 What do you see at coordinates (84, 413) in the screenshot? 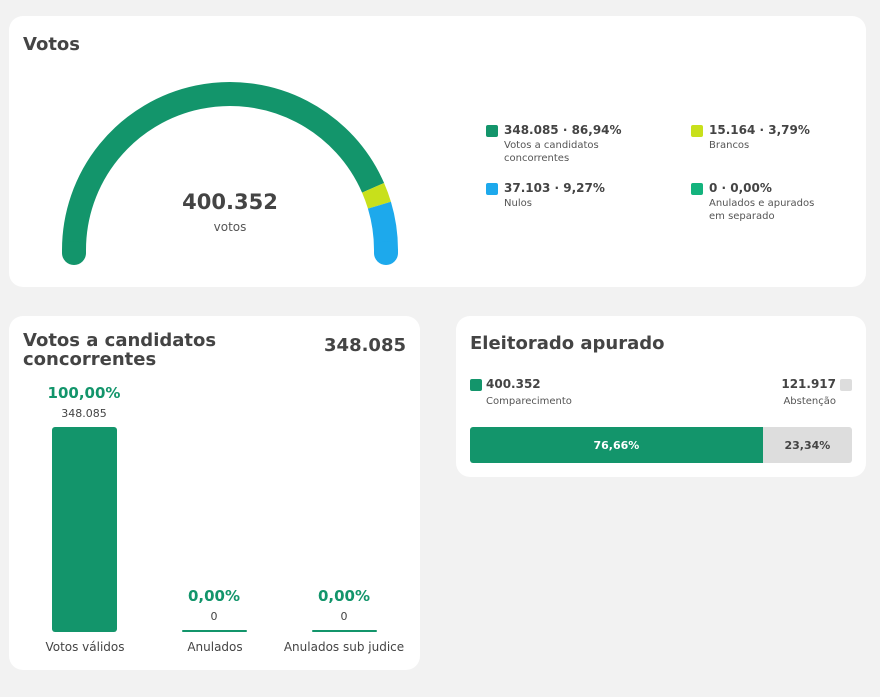
I see `bar-count: 348.085` at bounding box center [84, 413].